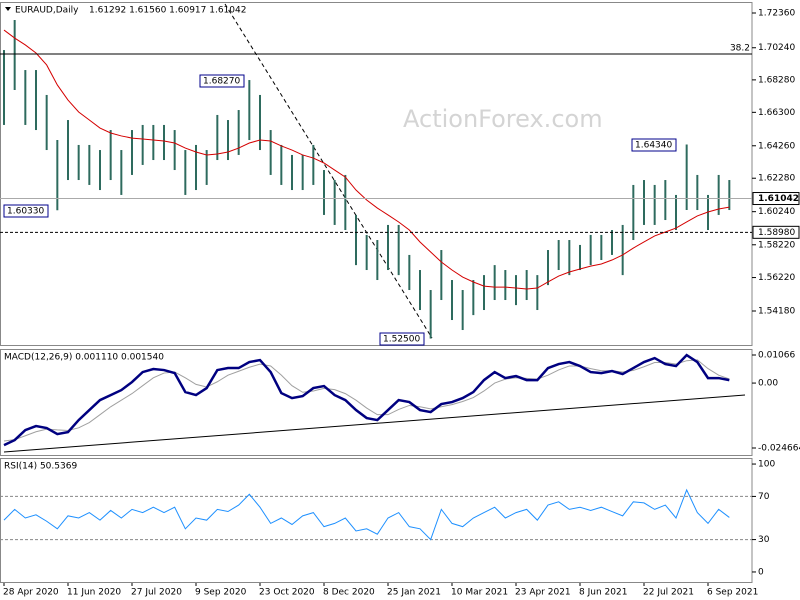 Image resolution: width=800 pixels, height=600 pixels. Describe the element at coordinates (776, 212) in the screenshot. I see `y-tick-label: 1.60240` at that location.